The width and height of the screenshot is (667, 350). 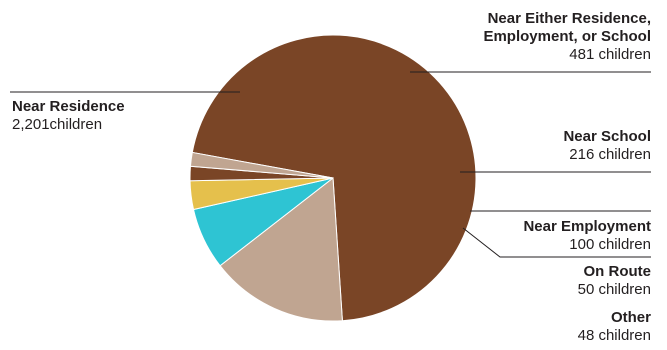 I want to click on slice-name-near-school: Near School, so click(x=607, y=136).